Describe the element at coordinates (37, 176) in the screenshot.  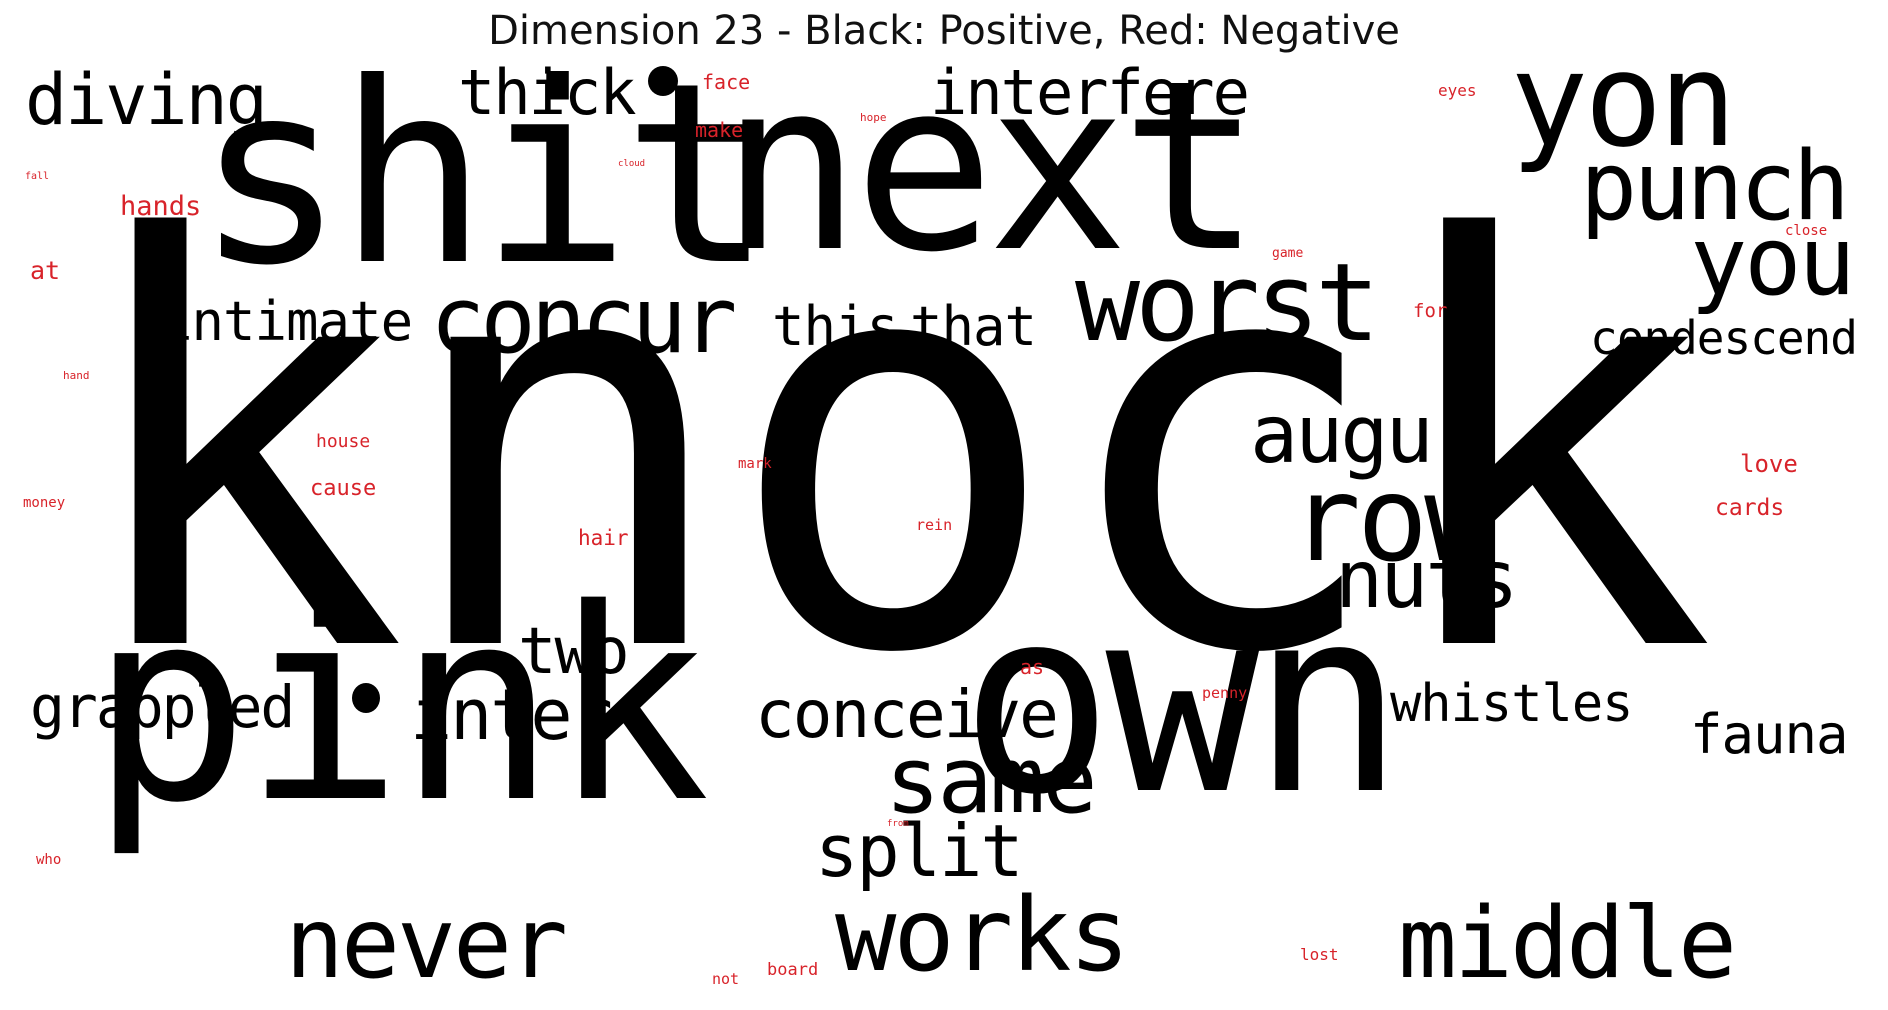
I see `word-fall: fall` at that location.